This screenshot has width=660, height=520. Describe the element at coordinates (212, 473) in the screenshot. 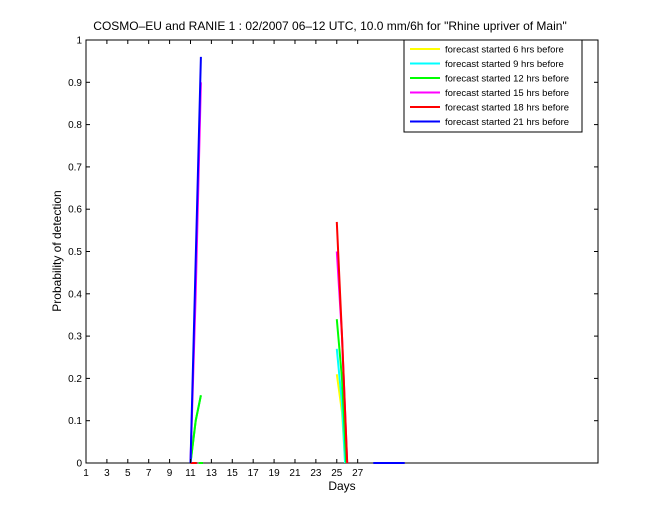

I see `x-tick-label: 13` at that location.